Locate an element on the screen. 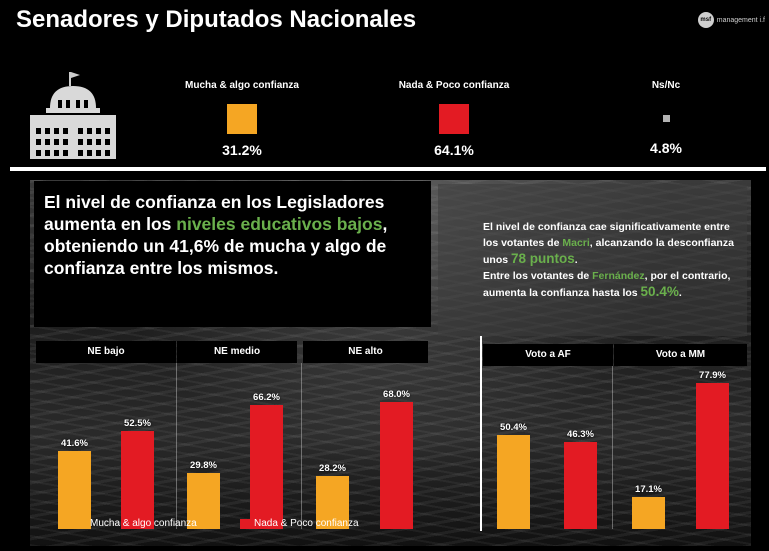  summary-mucha: Mucha & algo confianza 31.2% is located at coordinates (242, 119).